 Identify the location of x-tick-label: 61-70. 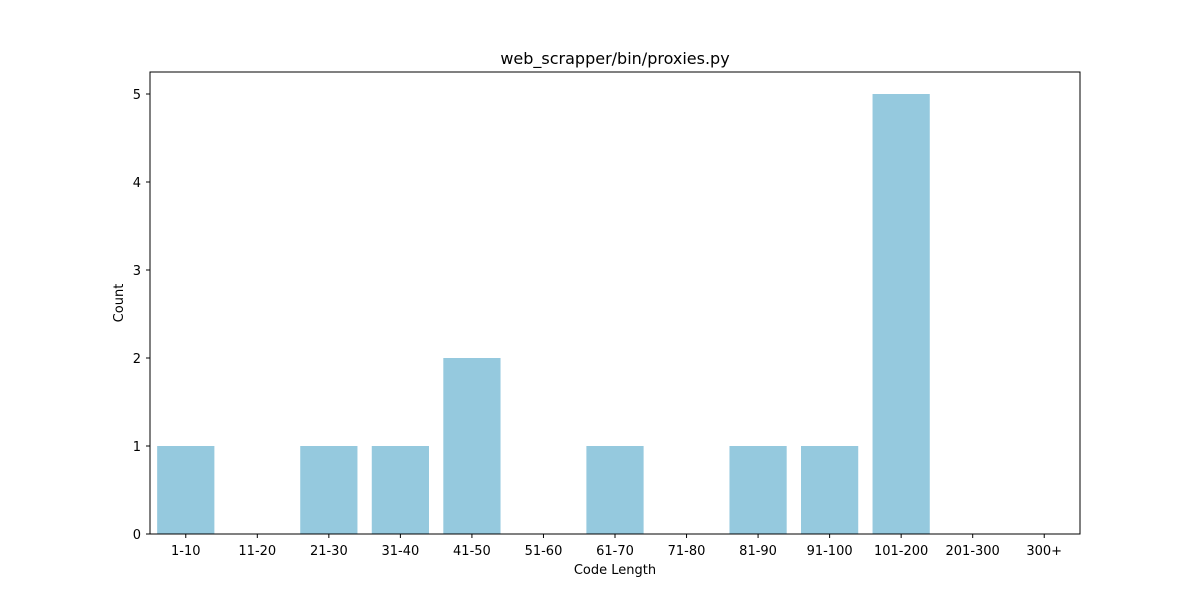
(615, 551).